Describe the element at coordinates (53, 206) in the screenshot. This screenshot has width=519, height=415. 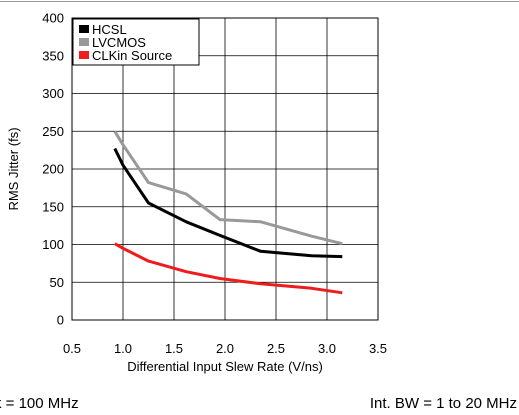
I see `y-tick-label: 150` at that location.